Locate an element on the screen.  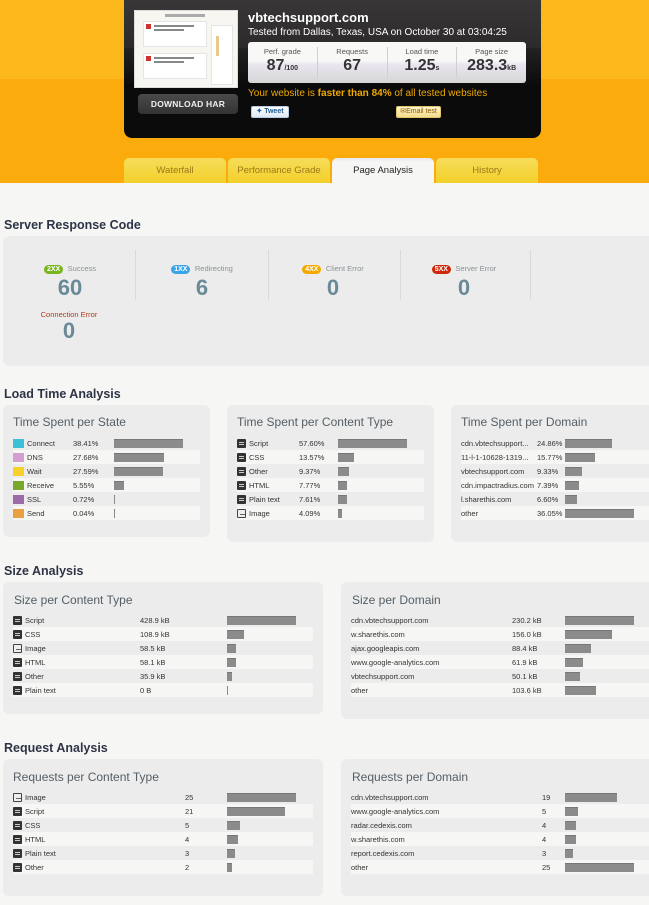
row-value: 0 B is located at coordinates (146, 690).